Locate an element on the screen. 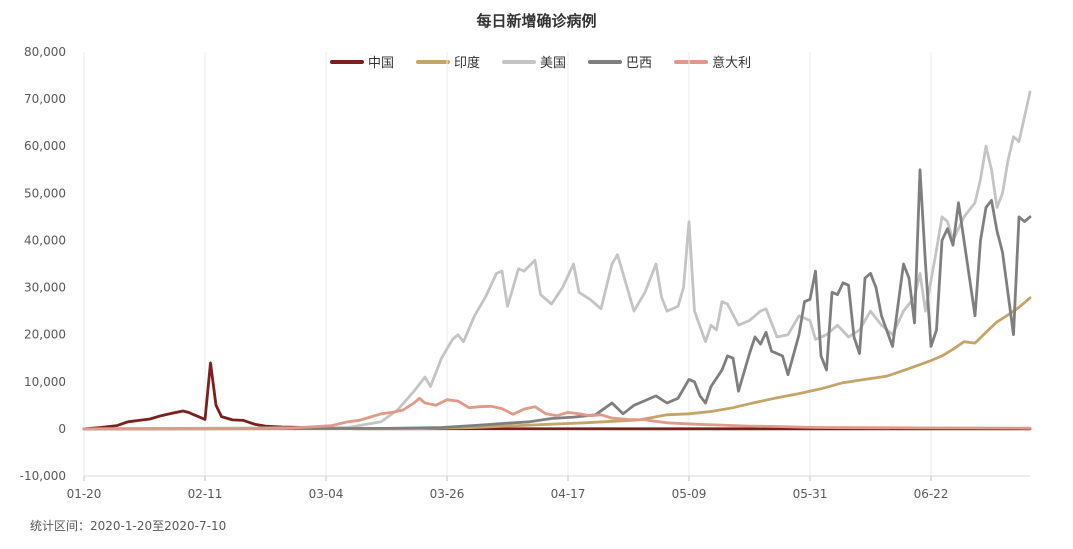 The height and width of the screenshot is (549, 1073). x-tick-label-5: 05-09 is located at coordinates (689, 494).